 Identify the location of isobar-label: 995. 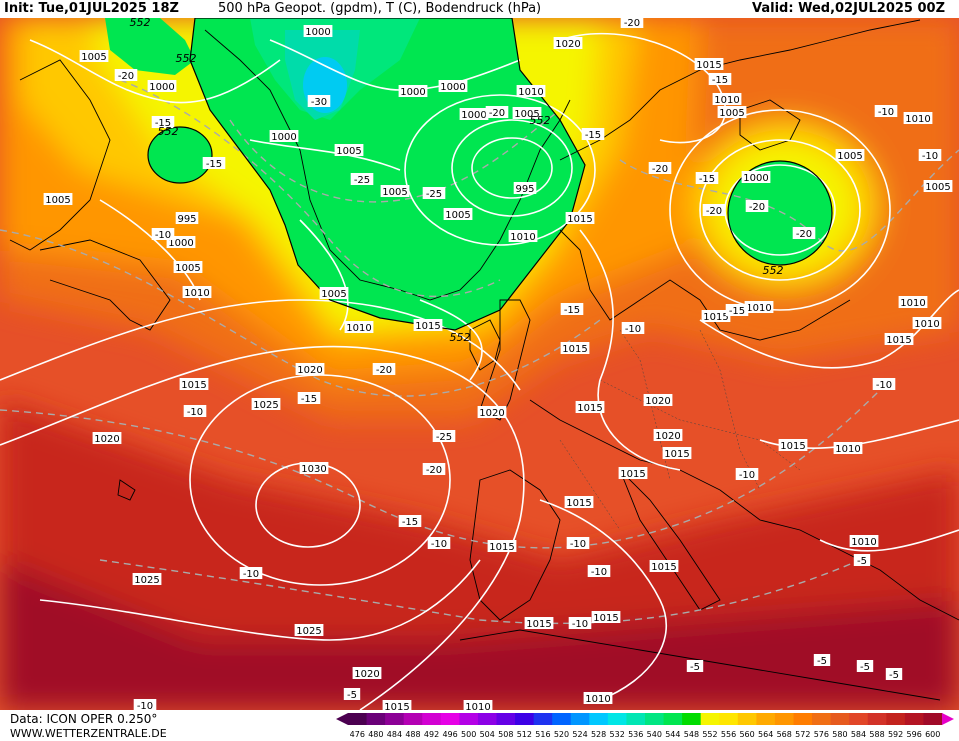
(525, 188).